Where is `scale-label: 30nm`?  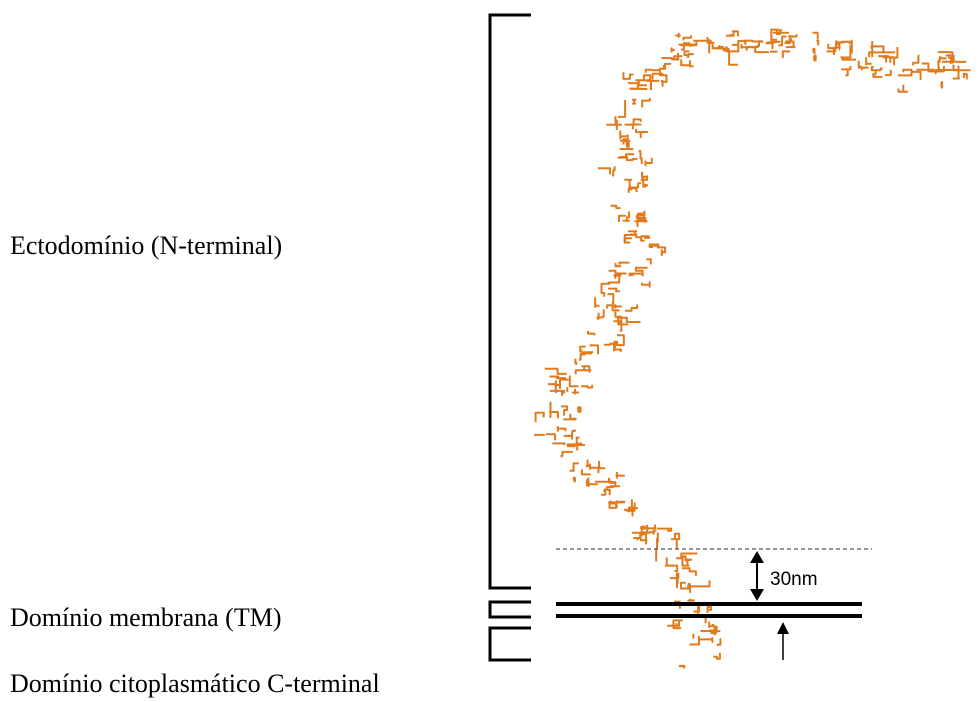 scale-label: 30nm is located at coordinates (794, 579).